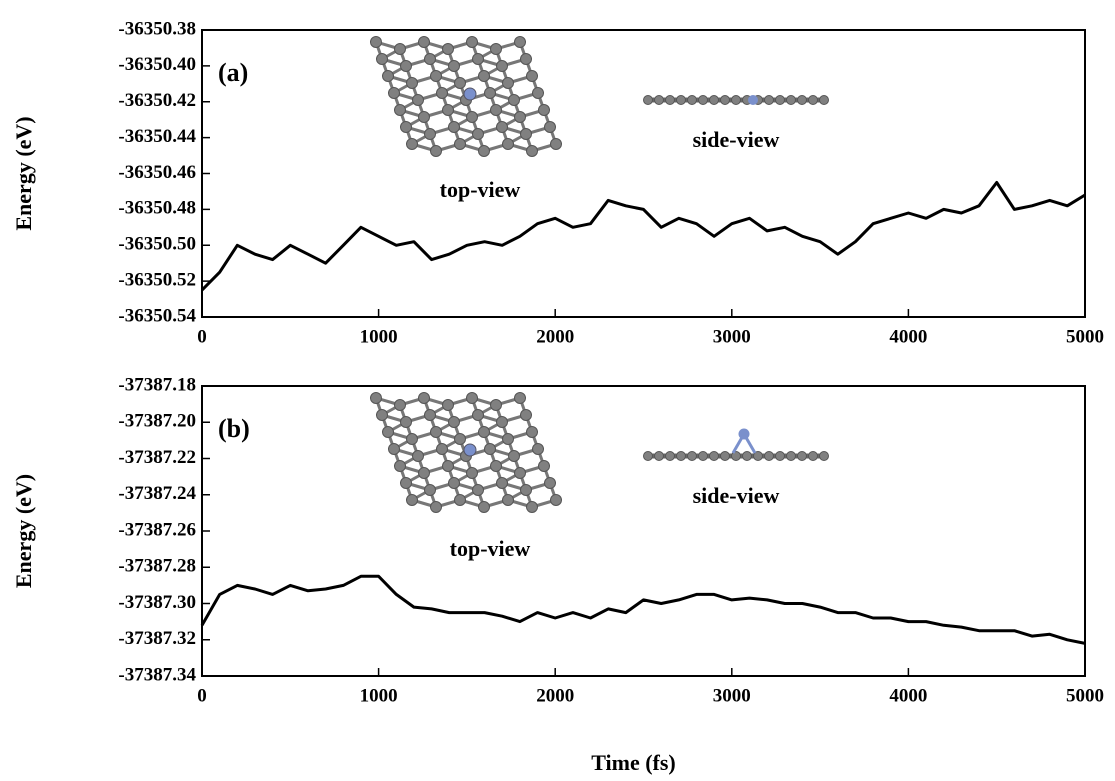 The image size is (1115, 781). What do you see at coordinates (233, 72) in the screenshot?
I see `panel-label: (a)` at bounding box center [233, 72].